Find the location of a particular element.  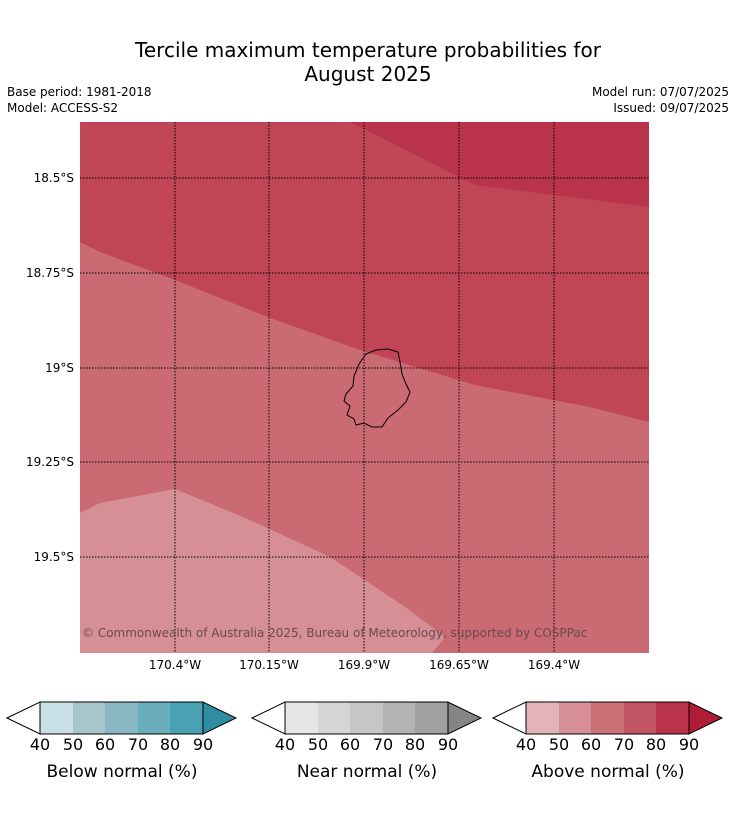

cbar-above-tick: 50 is located at coordinates (559, 744).